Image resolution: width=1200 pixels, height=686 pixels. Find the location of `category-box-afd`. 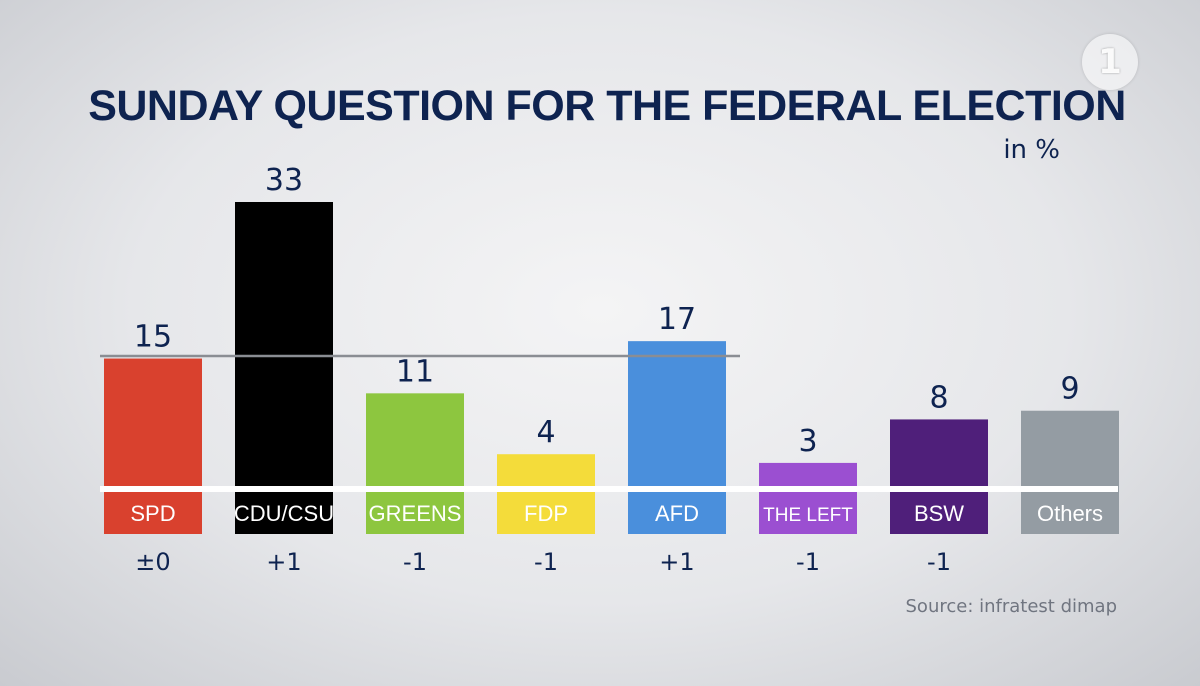

category-box-afd is located at coordinates (677, 511).